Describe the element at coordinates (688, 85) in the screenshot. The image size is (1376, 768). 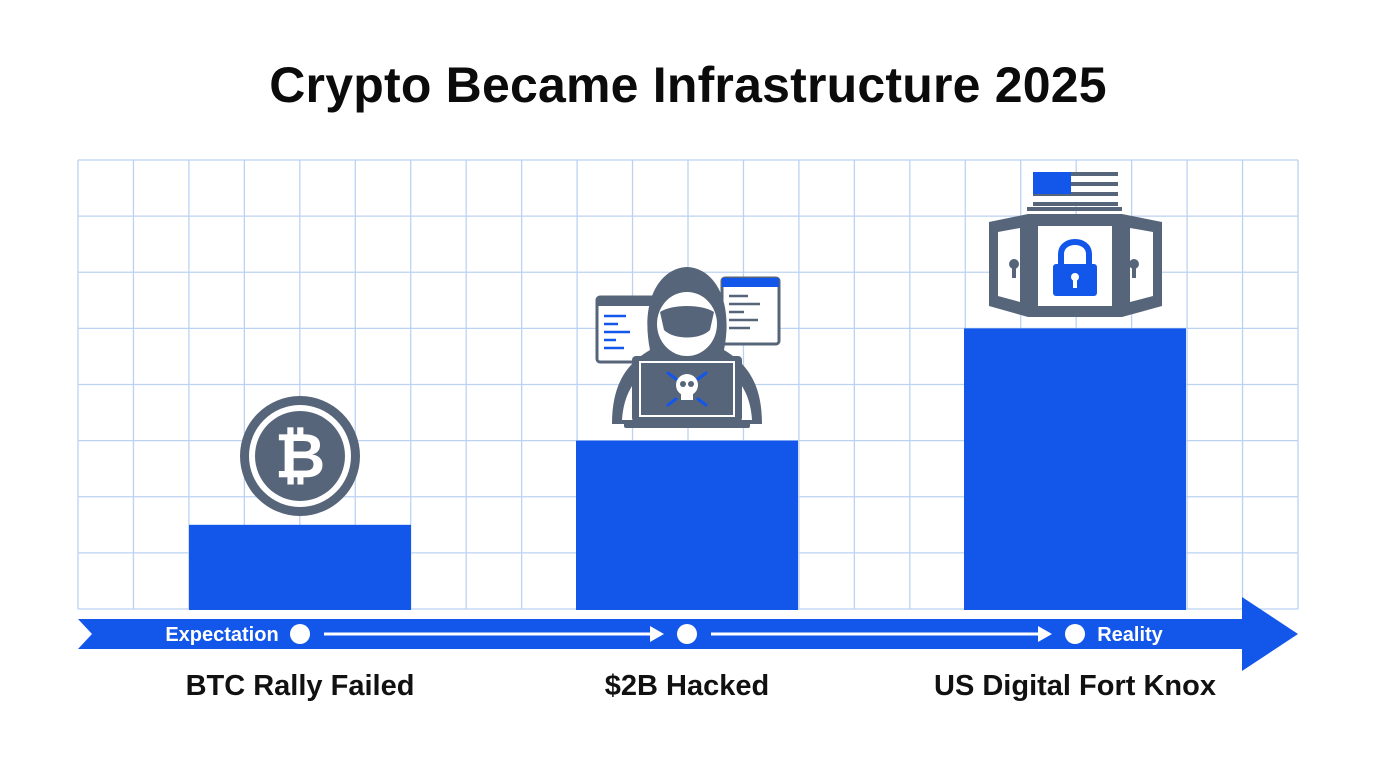
I see `chart-title: Crypto Became Infrastructure 2025` at that location.